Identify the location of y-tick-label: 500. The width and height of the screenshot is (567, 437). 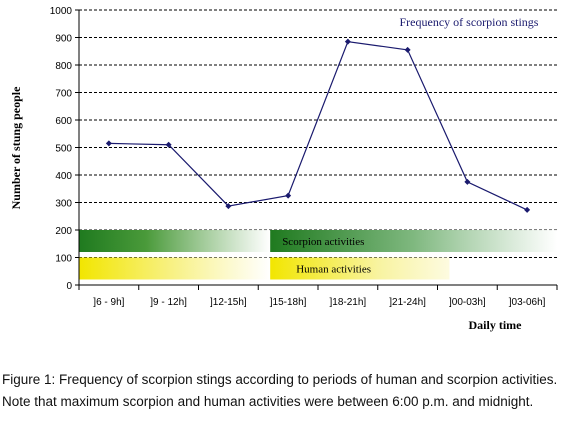
(63, 149).